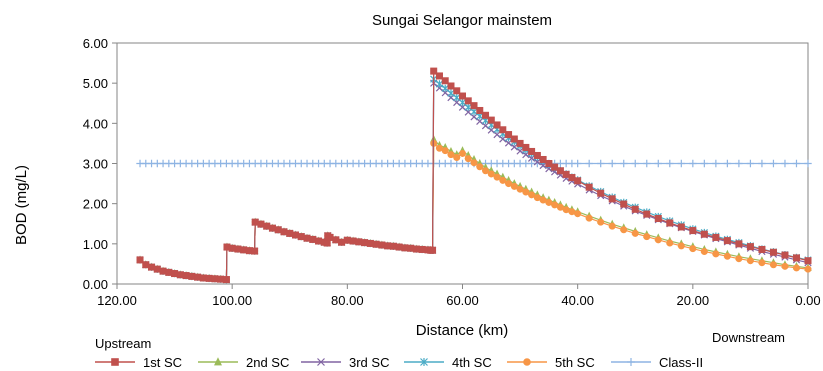 The height and width of the screenshot is (371, 823). What do you see at coordinates (462, 300) in the screenshot?
I see `x-tick-label: 60.00` at bounding box center [462, 300].